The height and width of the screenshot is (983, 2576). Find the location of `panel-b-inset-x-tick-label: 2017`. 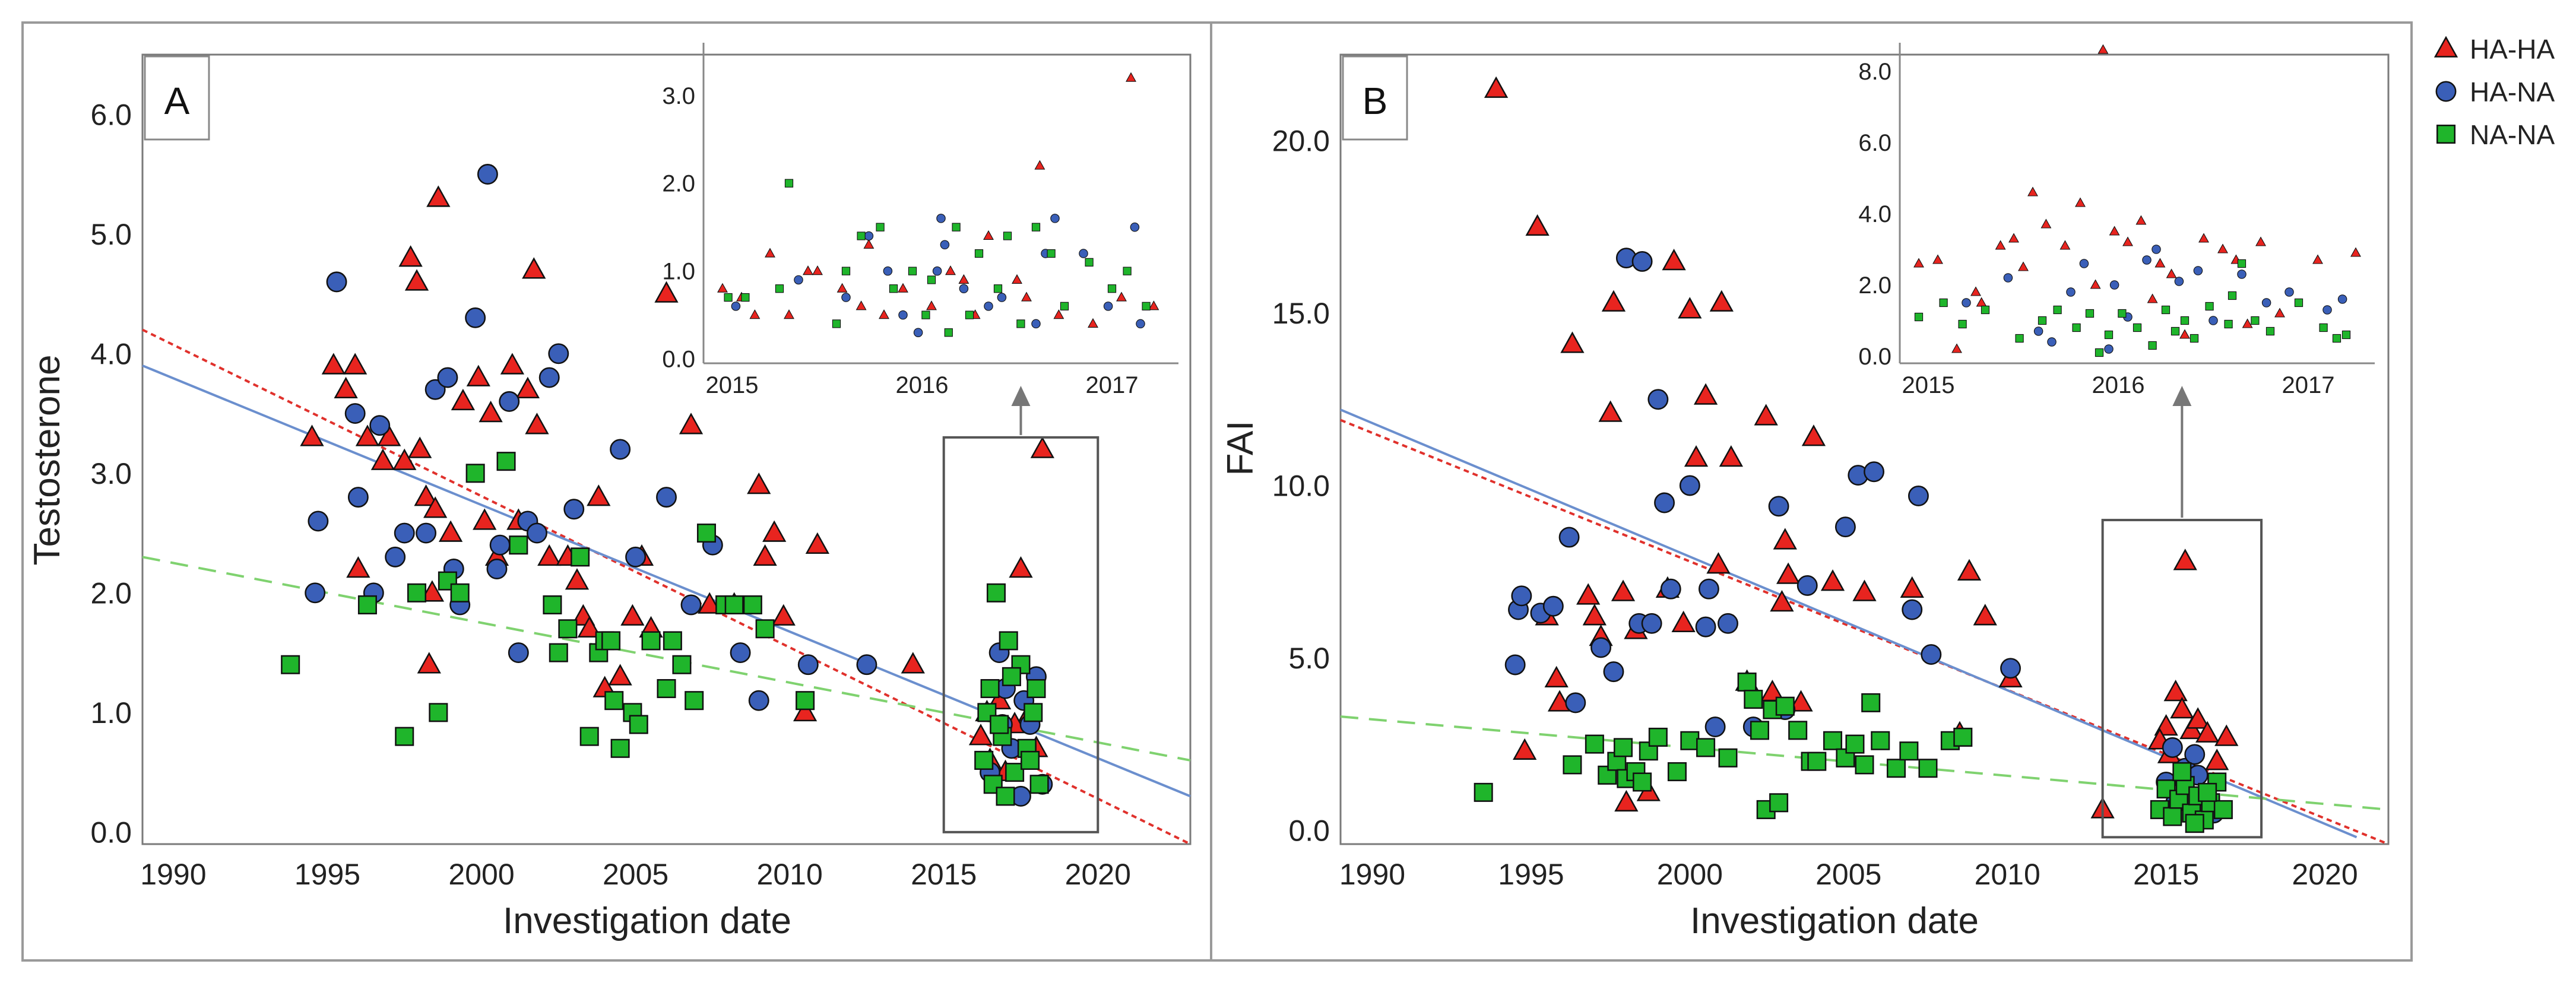

panel-b-inset-x-tick-label: 2017 is located at coordinates (2309, 385).